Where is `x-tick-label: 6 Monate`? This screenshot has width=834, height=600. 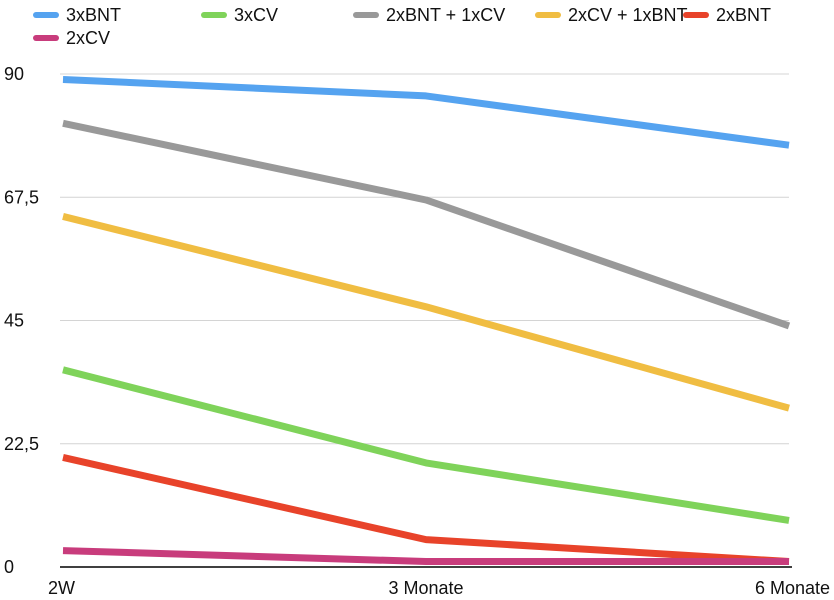
x-tick-label: 6 Monate is located at coordinates (792, 588).